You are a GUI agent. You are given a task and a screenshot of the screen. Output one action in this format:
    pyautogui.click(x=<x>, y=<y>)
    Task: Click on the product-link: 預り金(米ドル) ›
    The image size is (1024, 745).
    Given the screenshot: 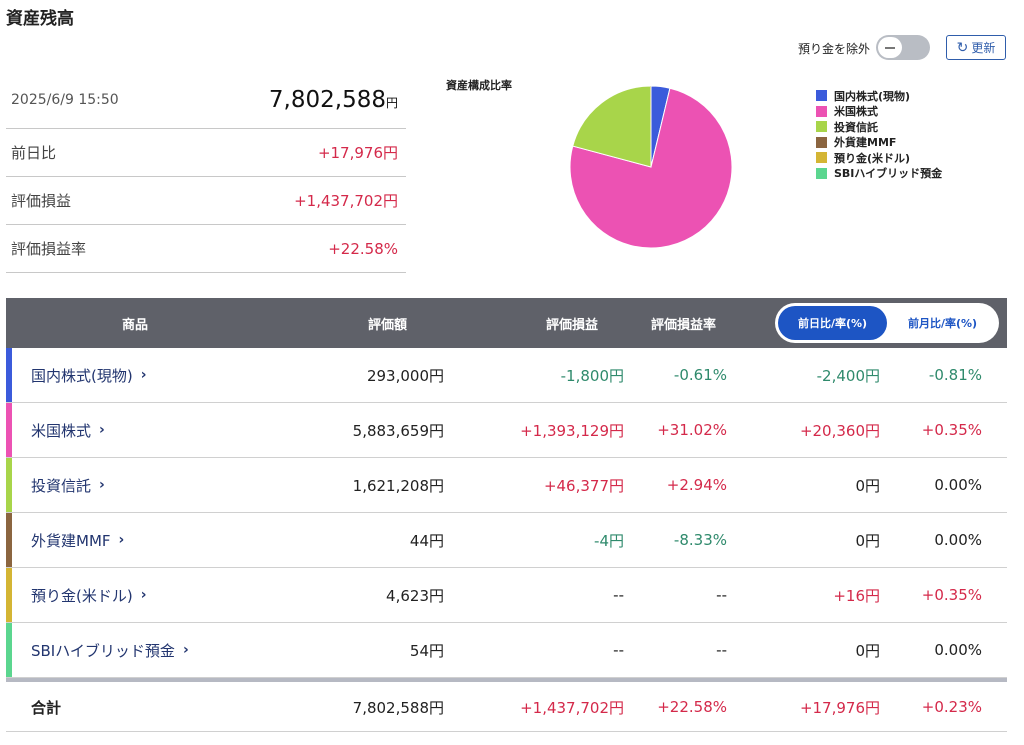 What is the action you would take?
    pyautogui.click(x=89, y=595)
    